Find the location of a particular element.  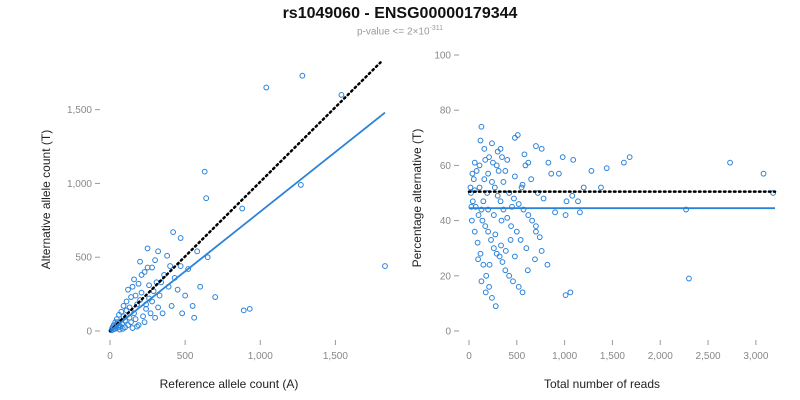

y-tick-label: 80 is located at coordinates (446, 111).